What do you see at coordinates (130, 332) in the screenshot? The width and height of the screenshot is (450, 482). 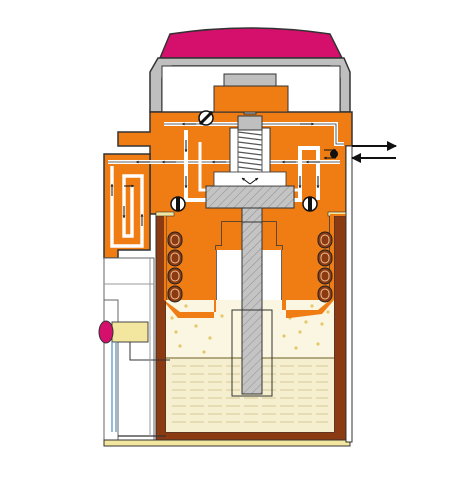 I see `insulation-block` at bounding box center [130, 332].